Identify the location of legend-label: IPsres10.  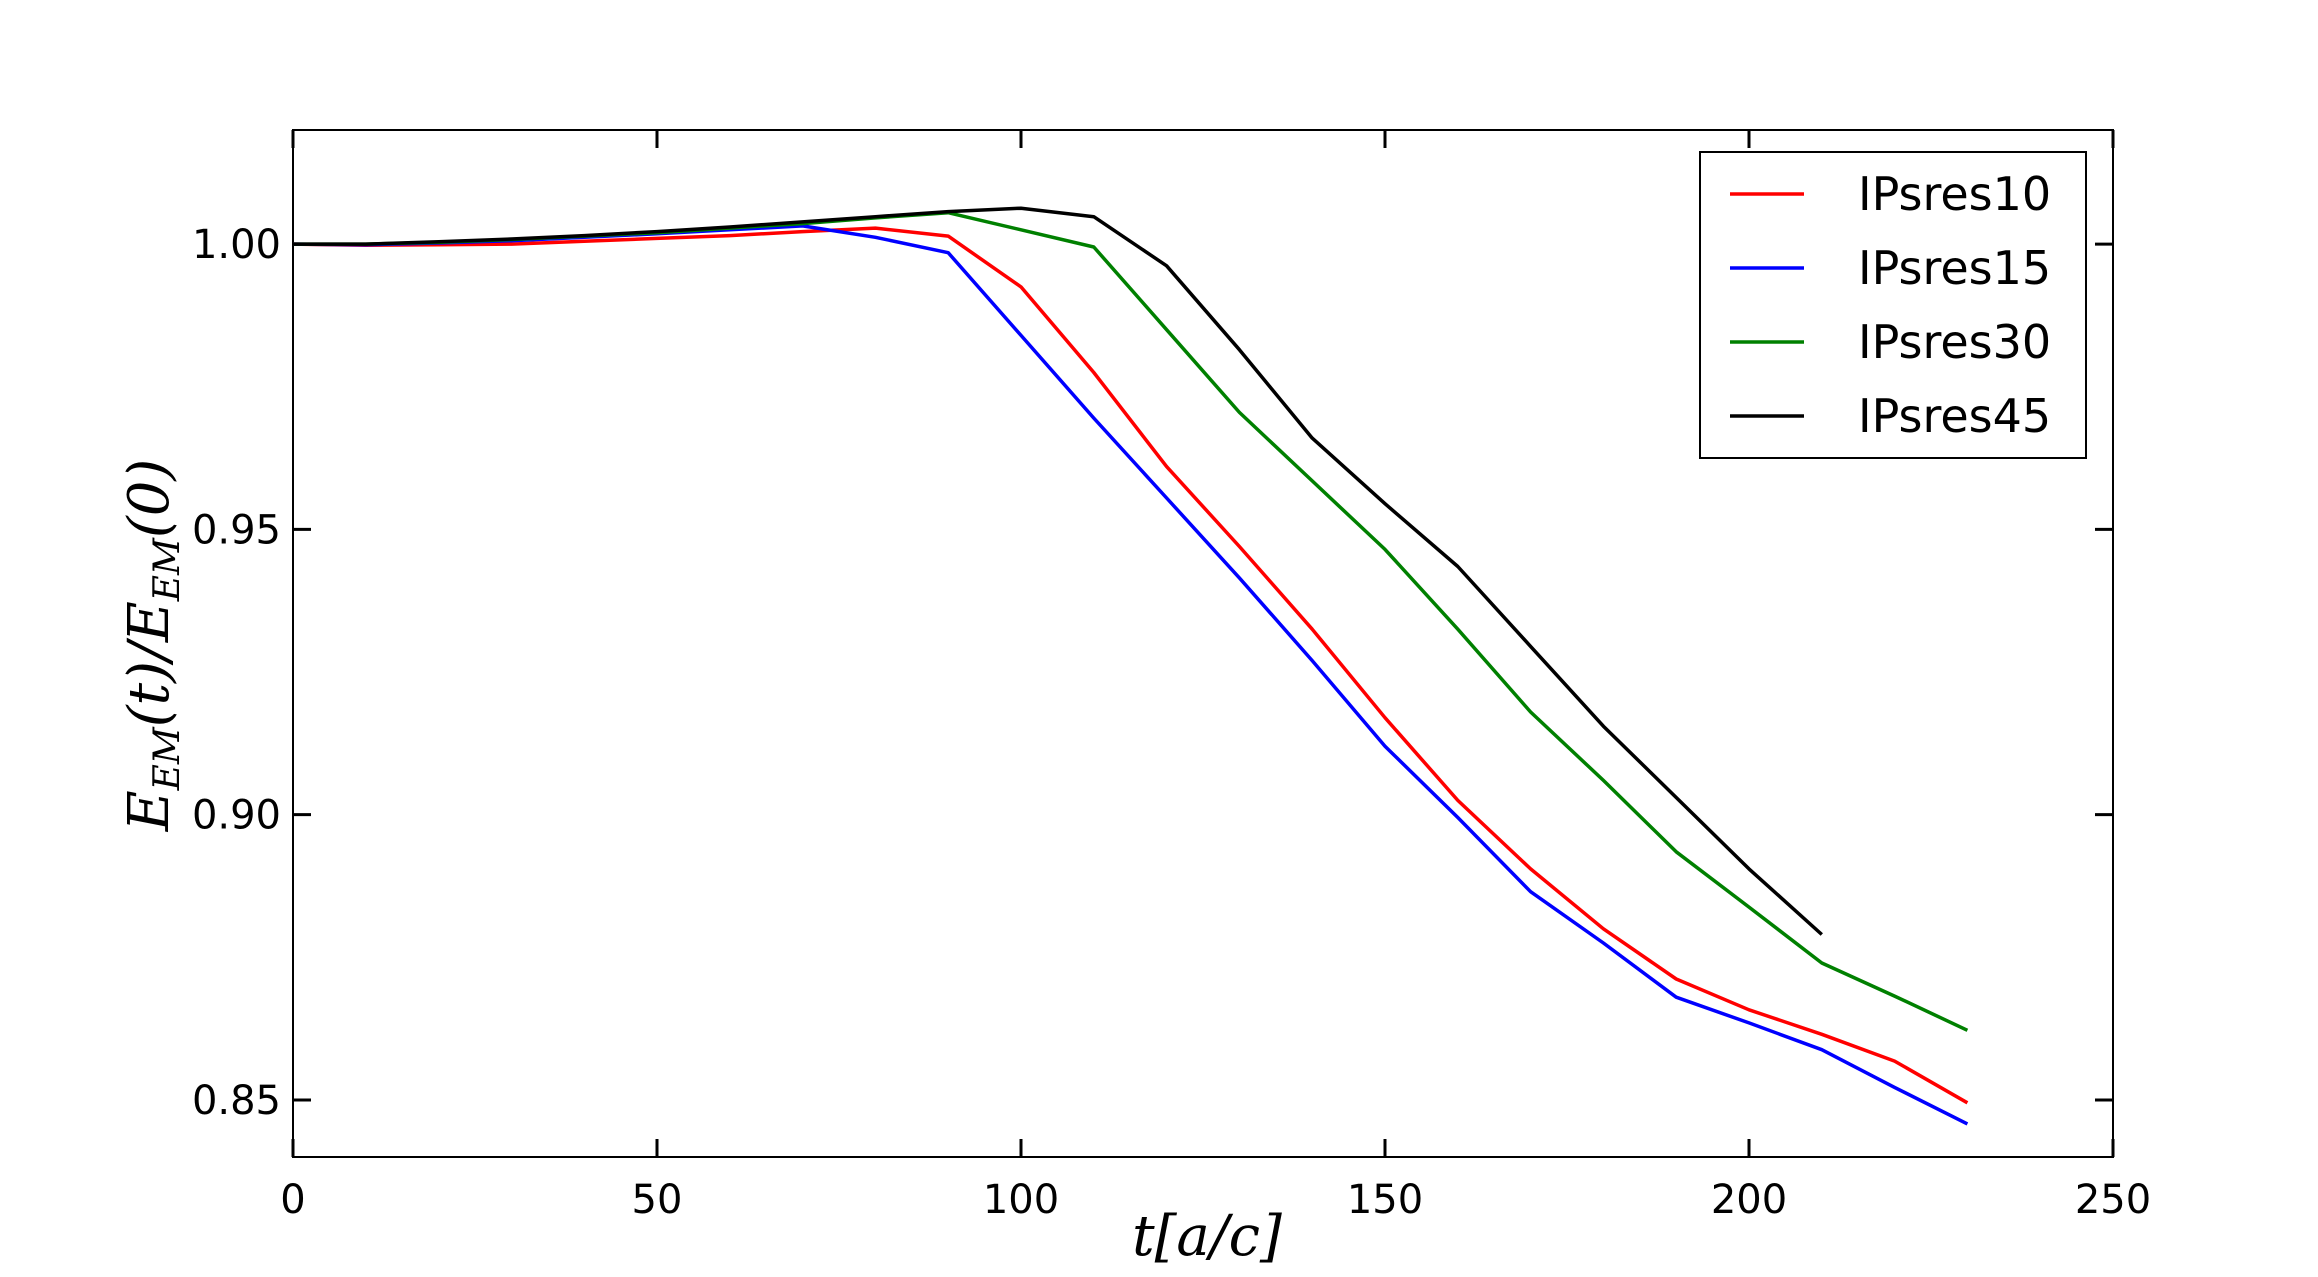
(1954, 194).